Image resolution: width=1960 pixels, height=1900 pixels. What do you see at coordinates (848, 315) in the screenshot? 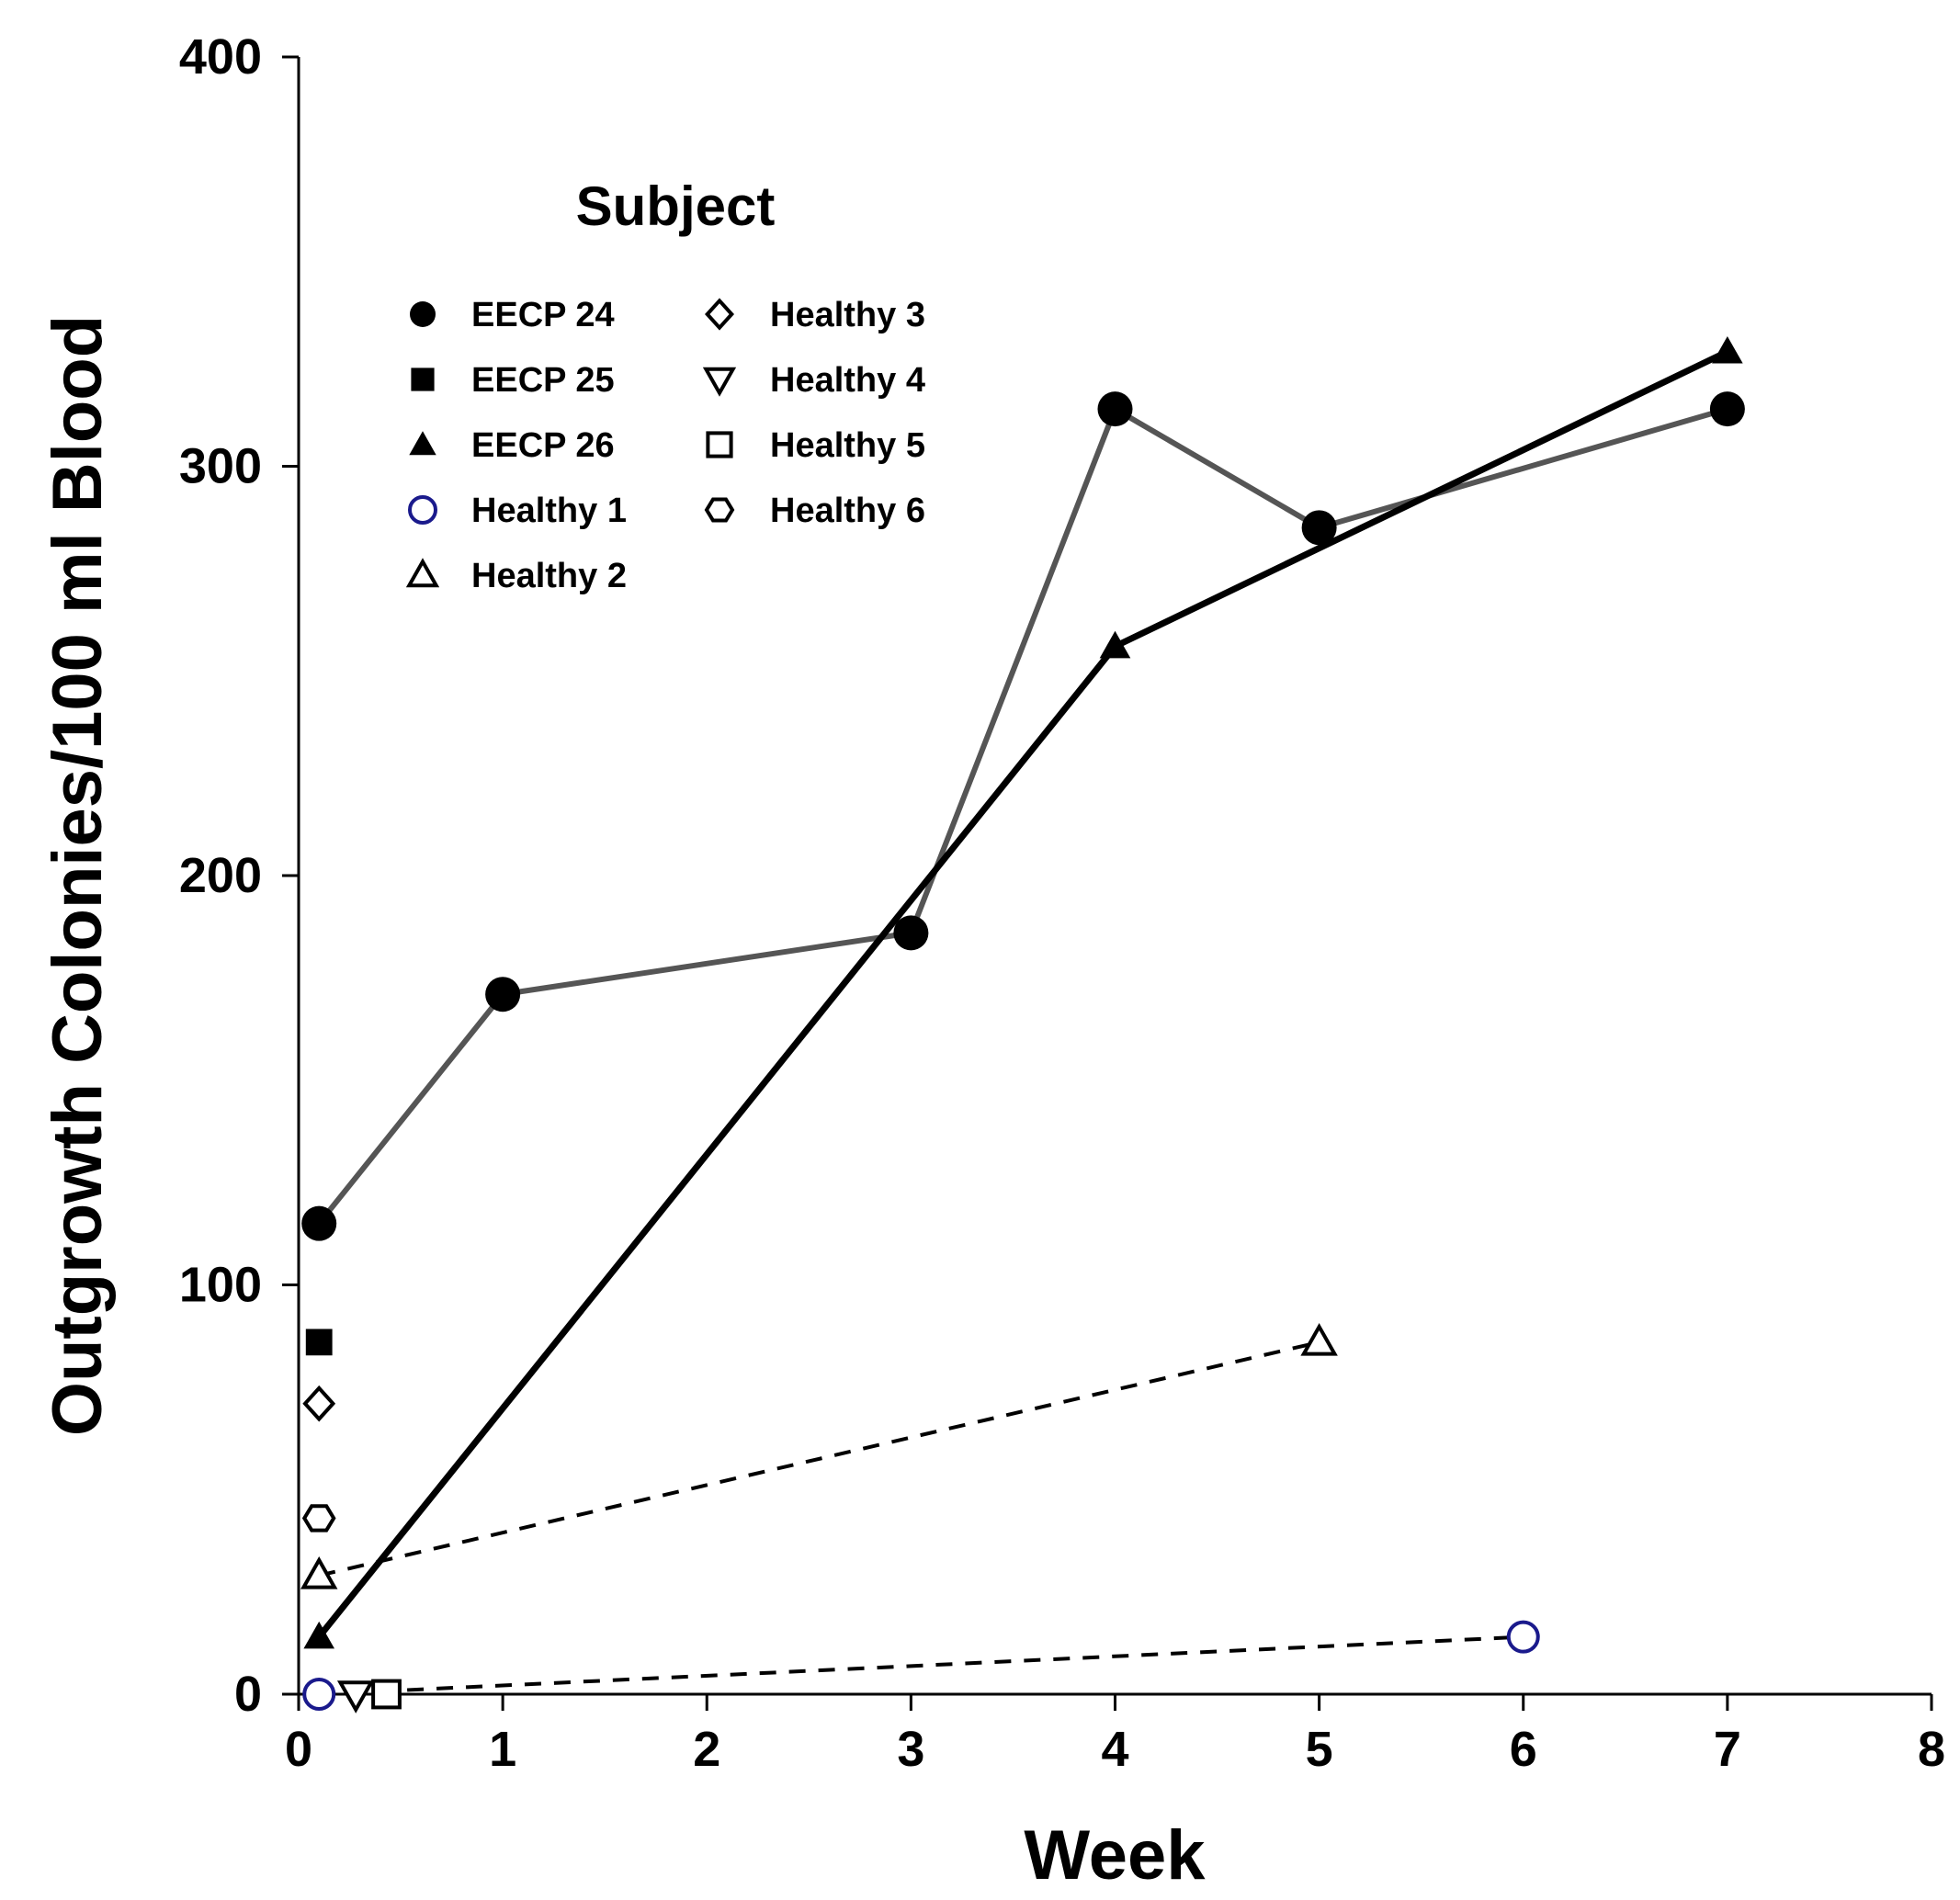
I see `legend-label: Healthy 3` at bounding box center [848, 315].